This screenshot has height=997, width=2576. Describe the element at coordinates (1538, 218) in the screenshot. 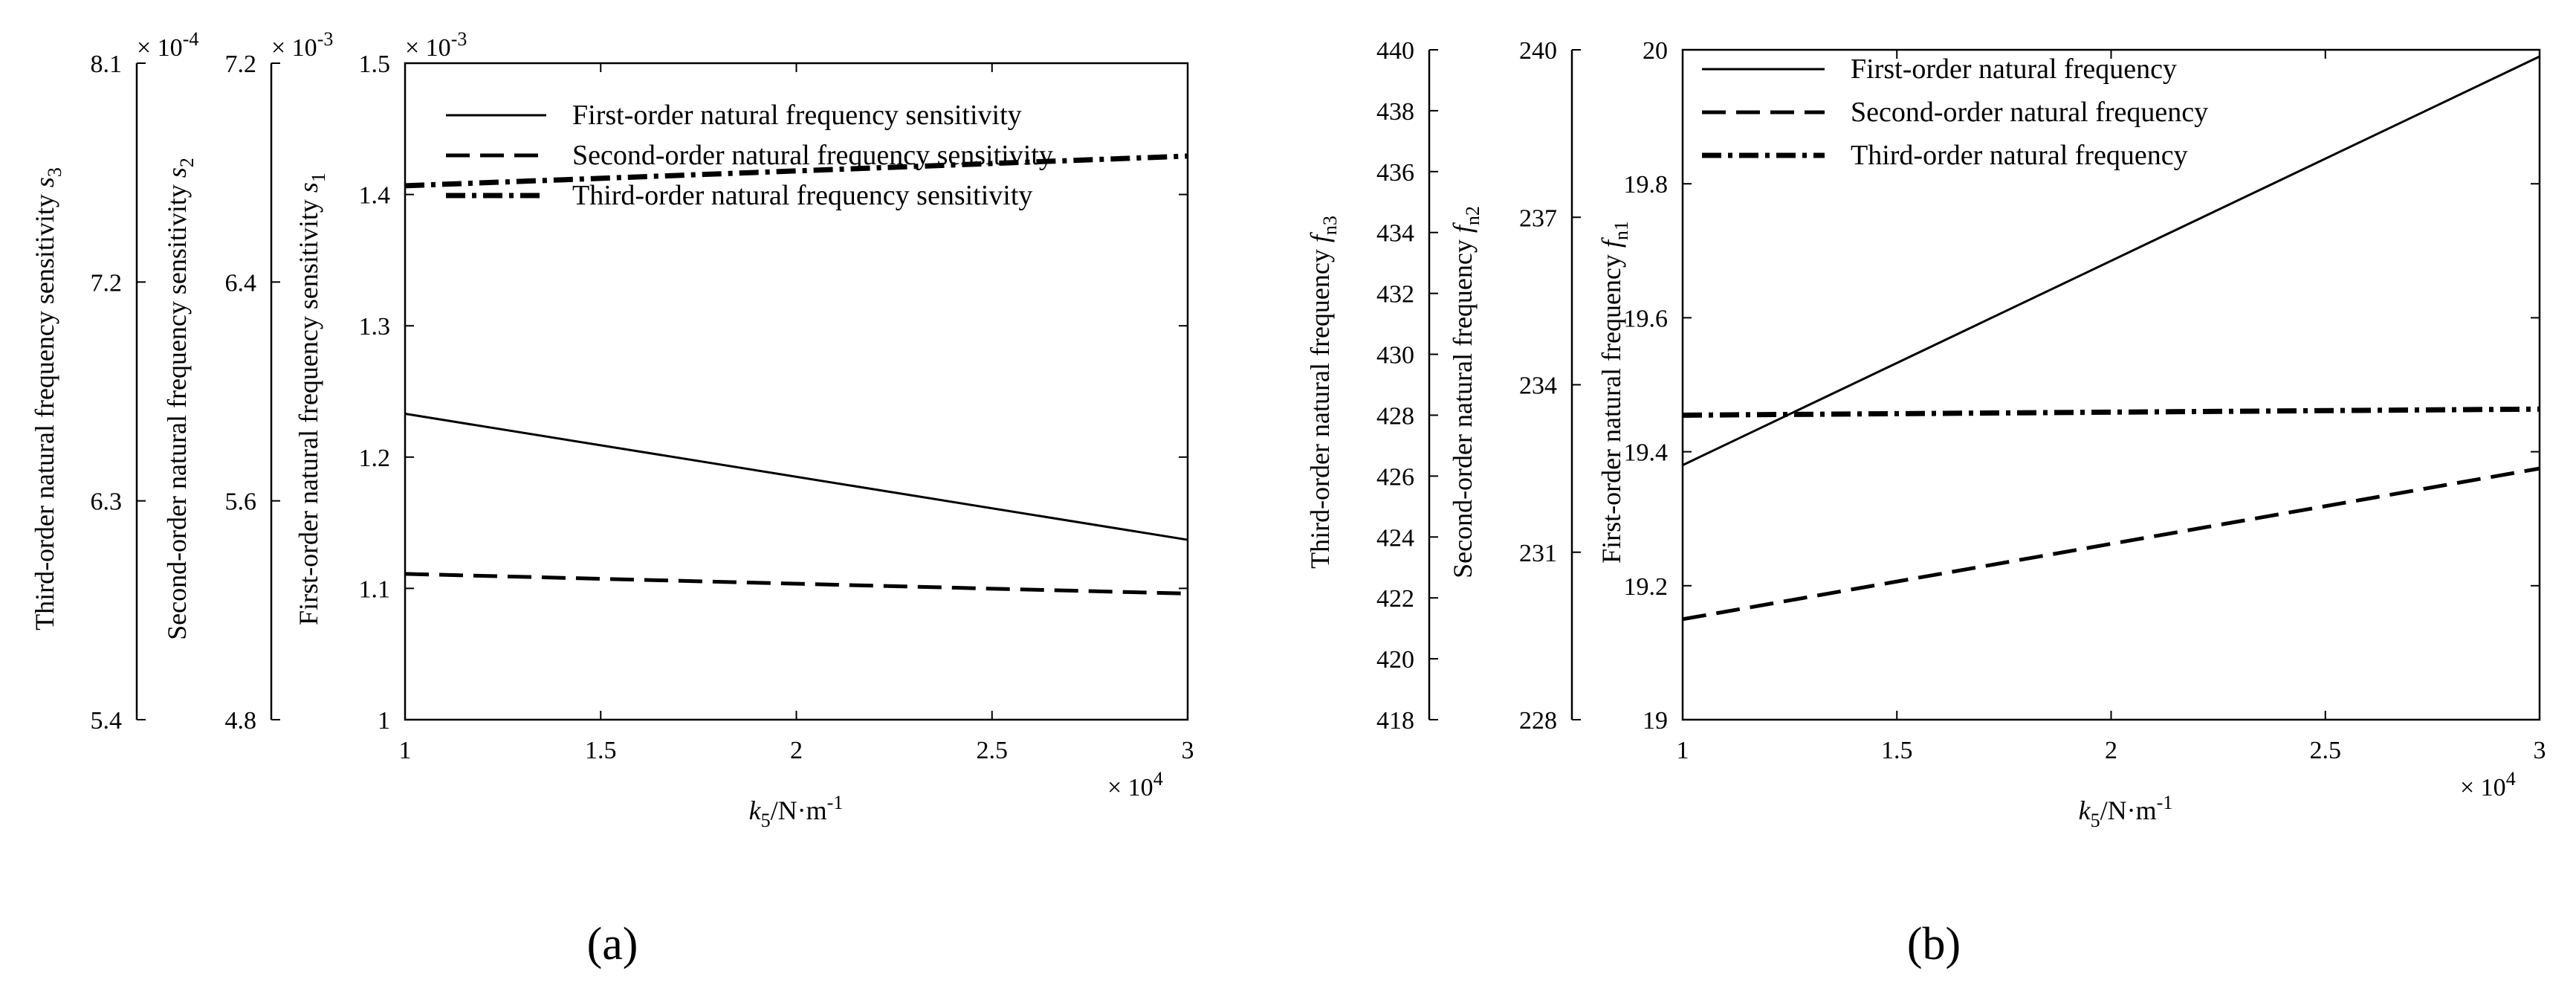

I see `y-tick-label: 237` at that location.